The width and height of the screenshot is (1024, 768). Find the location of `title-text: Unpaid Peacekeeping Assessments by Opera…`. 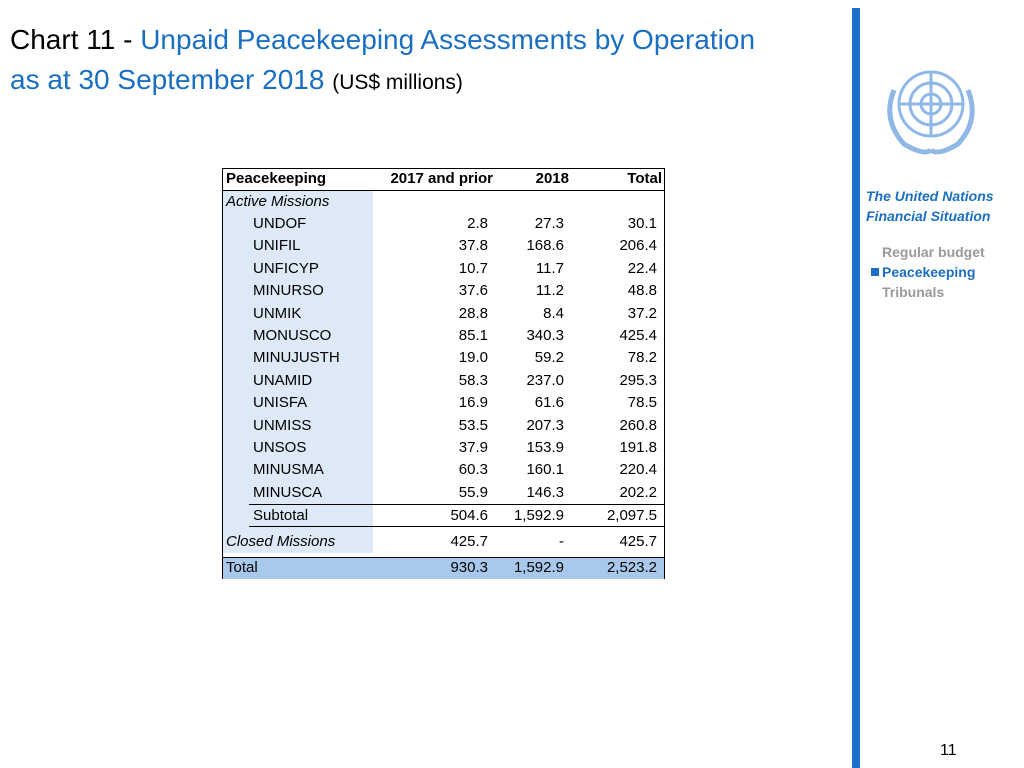

title-text: Unpaid Peacekeeping Assessments by Opera… is located at coordinates (448, 39).